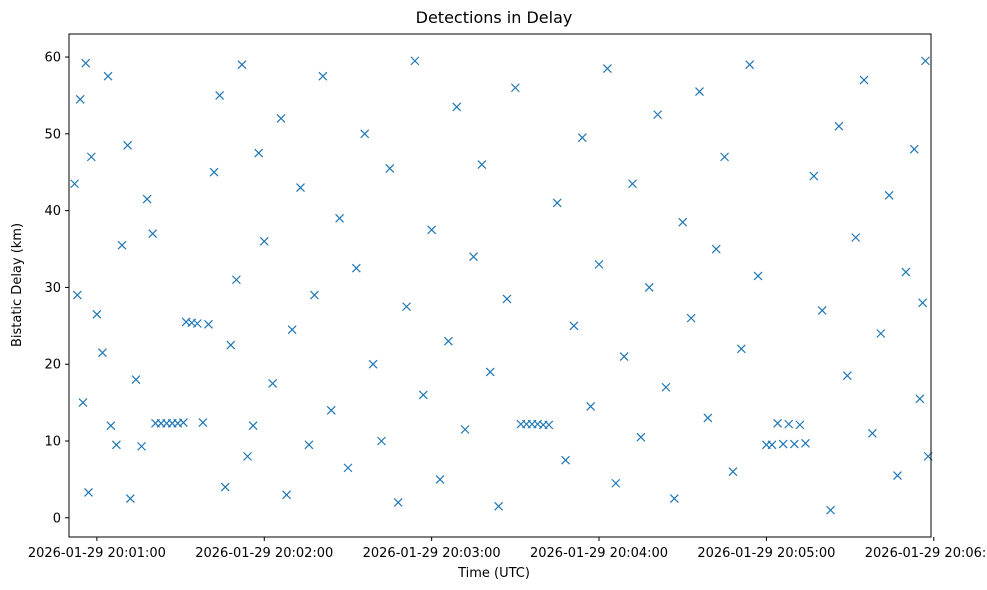 Image resolution: width=987 pixels, height=590 pixels. I want to click on x-tick-label: 2026-01-29 20:03:00, so click(432, 553).